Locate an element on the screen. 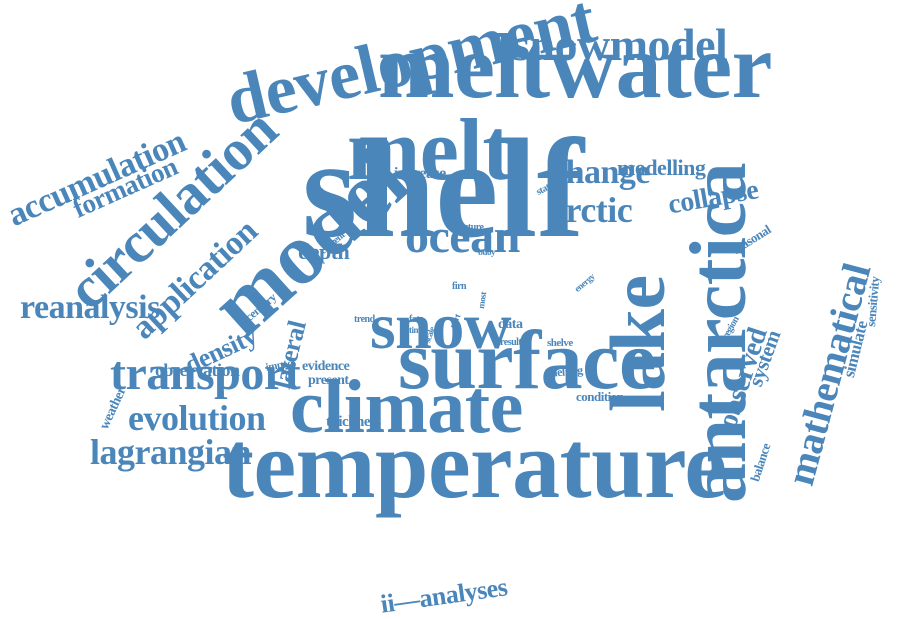 The image size is (900, 619). word-increase: increase is located at coordinates (420, 173).